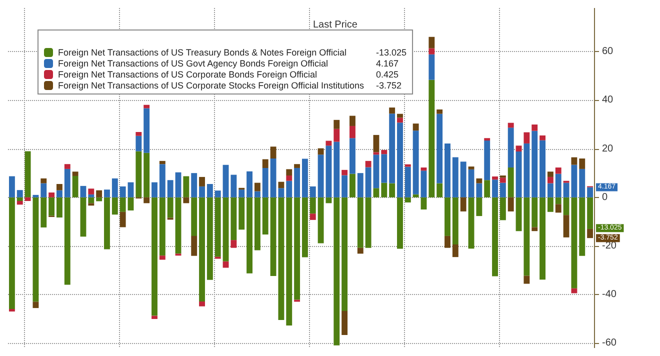 Image resolution: width=660 pixels, height=356 pixels. What do you see at coordinates (391, 53) in the screenshot?
I see `annotation: -13.025` at bounding box center [391, 53].